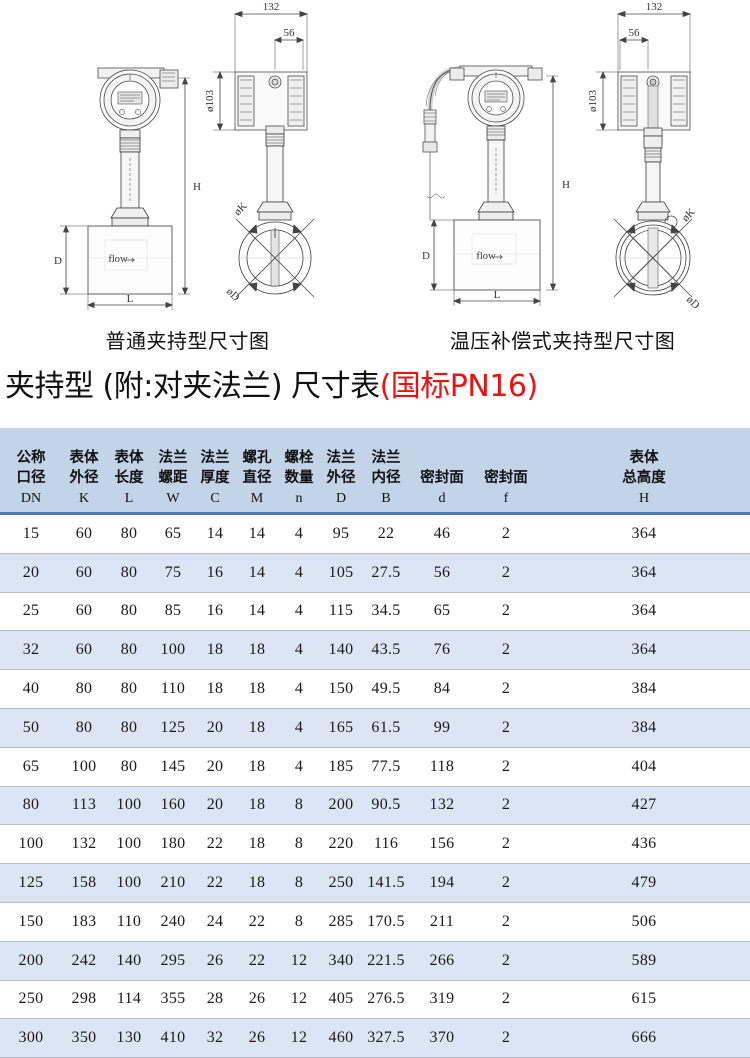 The height and width of the screenshot is (1058, 750). What do you see at coordinates (184, 186) in the screenshot?
I see `dimension-H` at bounding box center [184, 186].